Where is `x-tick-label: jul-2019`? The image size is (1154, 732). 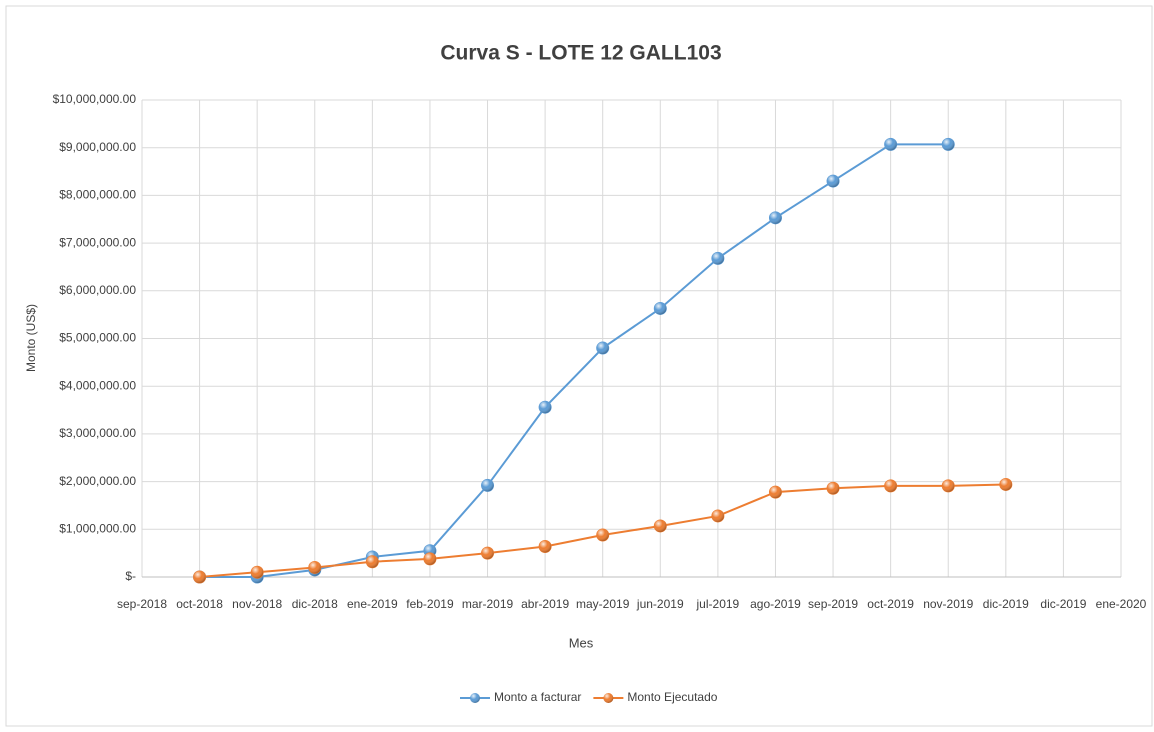 x-tick-label: jul-2019 is located at coordinates (718, 604).